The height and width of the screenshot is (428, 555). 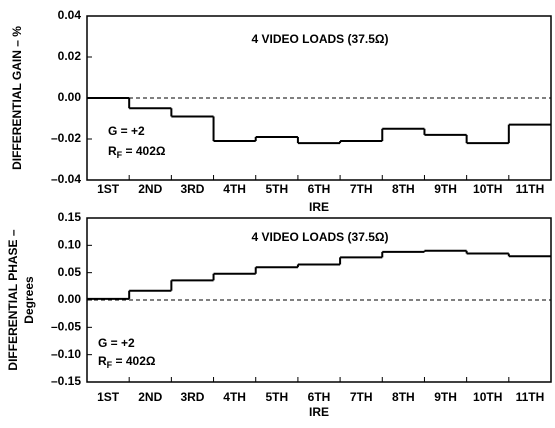 What do you see at coordinates (13, 299) in the screenshot?
I see `y-axis-label: DIFFERENTIAL PHASE –` at bounding box center [13, 299].